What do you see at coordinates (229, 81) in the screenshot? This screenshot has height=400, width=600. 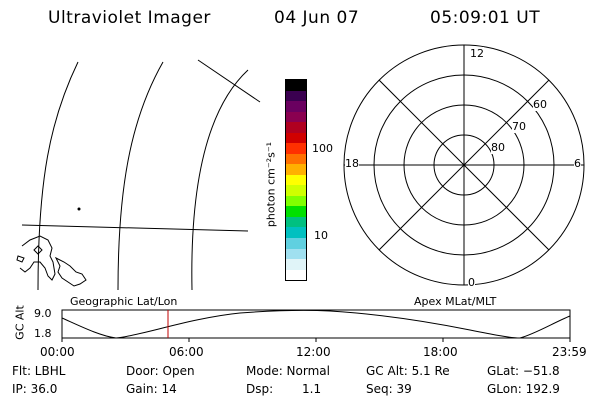 I see `latitude-line-diagonal` at bounding box center [229, 81].